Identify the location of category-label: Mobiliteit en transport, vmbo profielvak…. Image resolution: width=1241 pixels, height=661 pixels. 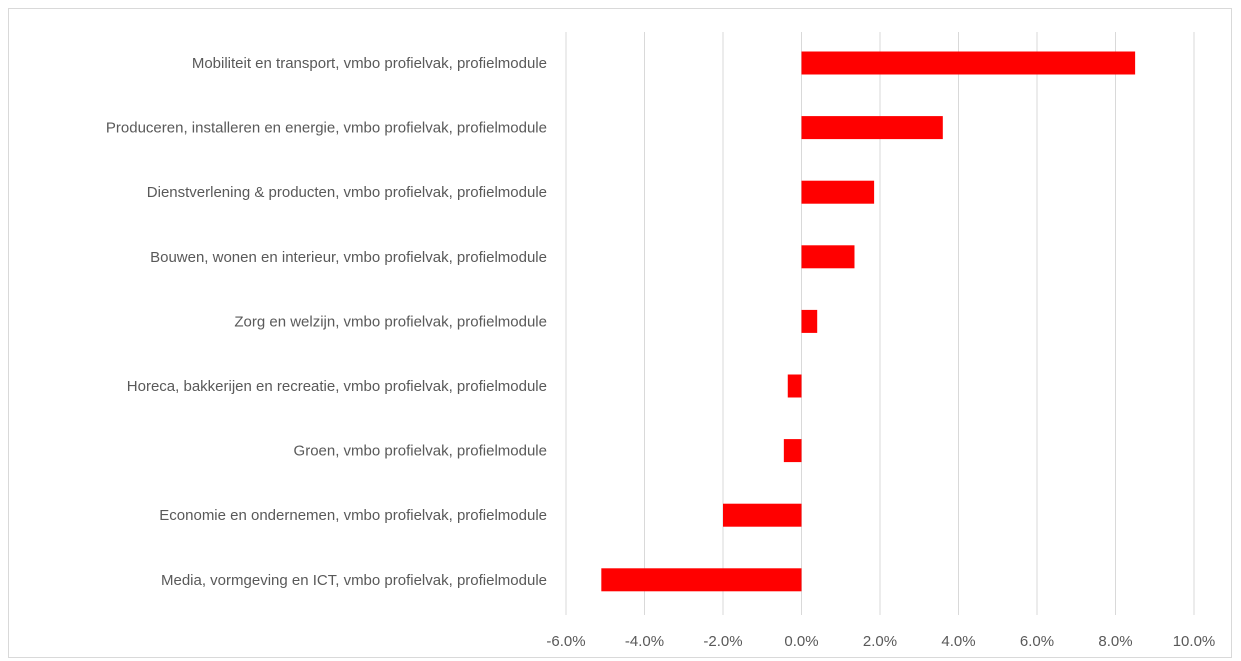
(369, 63).